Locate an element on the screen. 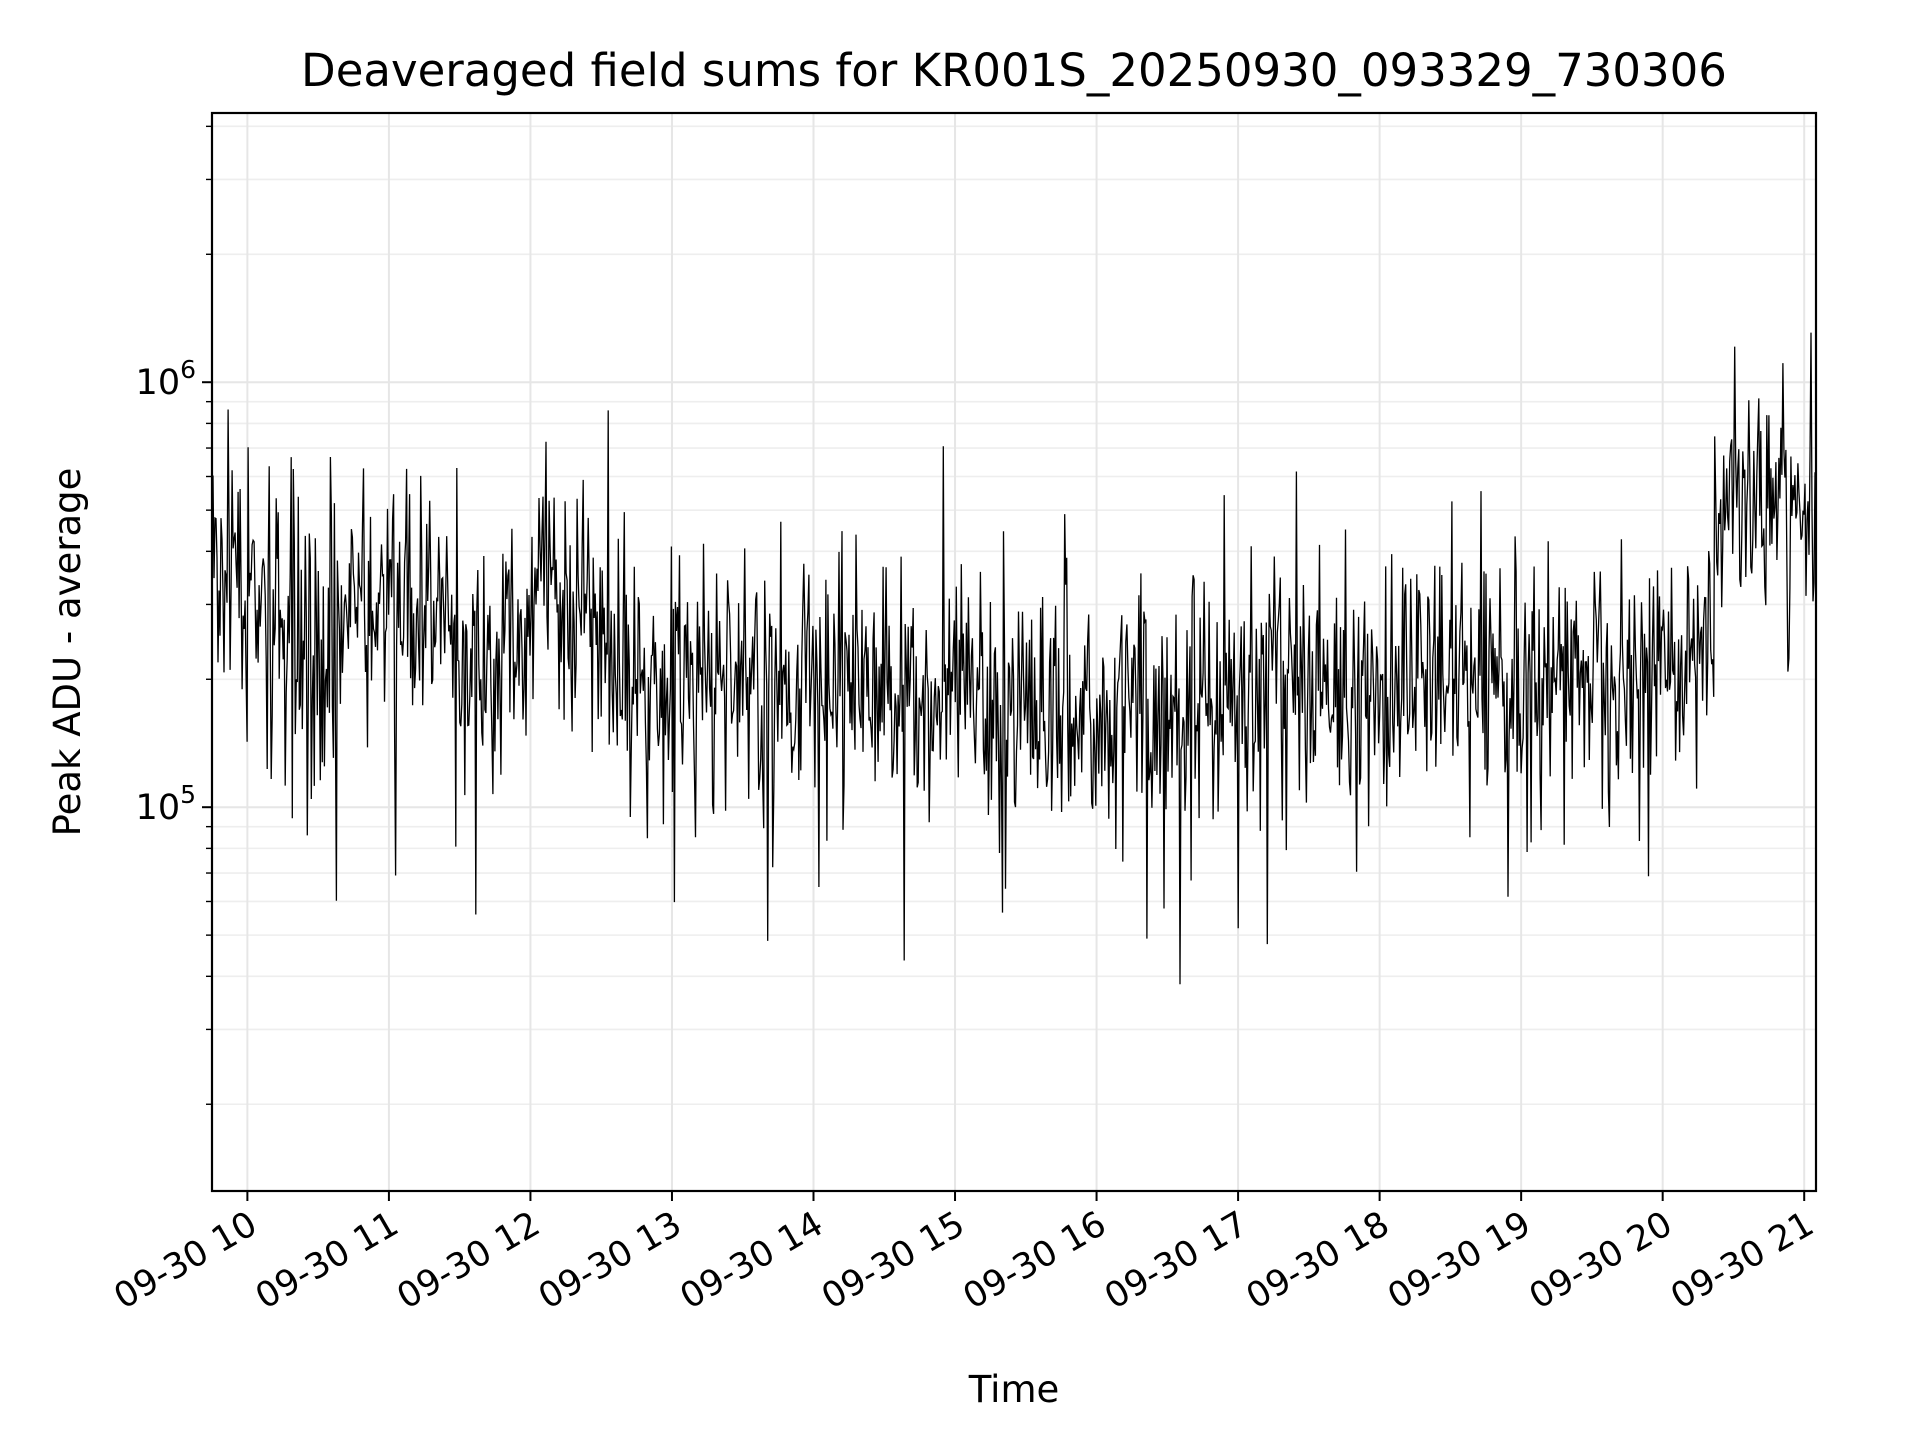 This screenshot has height=1440, width=1920. x-tick-label: 09-30 18 is located at coordinates (1318, 1260).